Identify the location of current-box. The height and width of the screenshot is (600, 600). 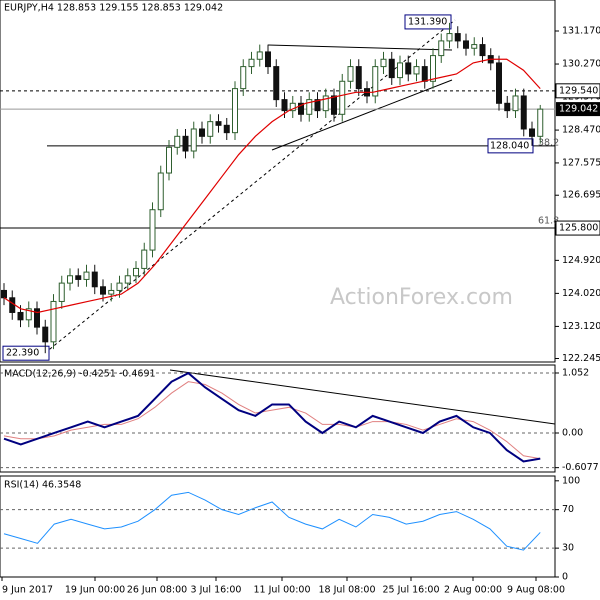
(578, 109).